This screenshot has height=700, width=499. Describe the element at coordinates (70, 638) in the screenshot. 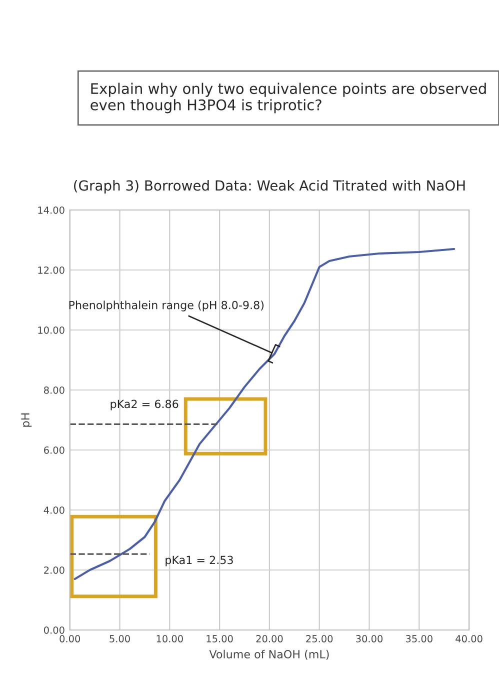

I see `x-tick-label: 0.00` at that location.